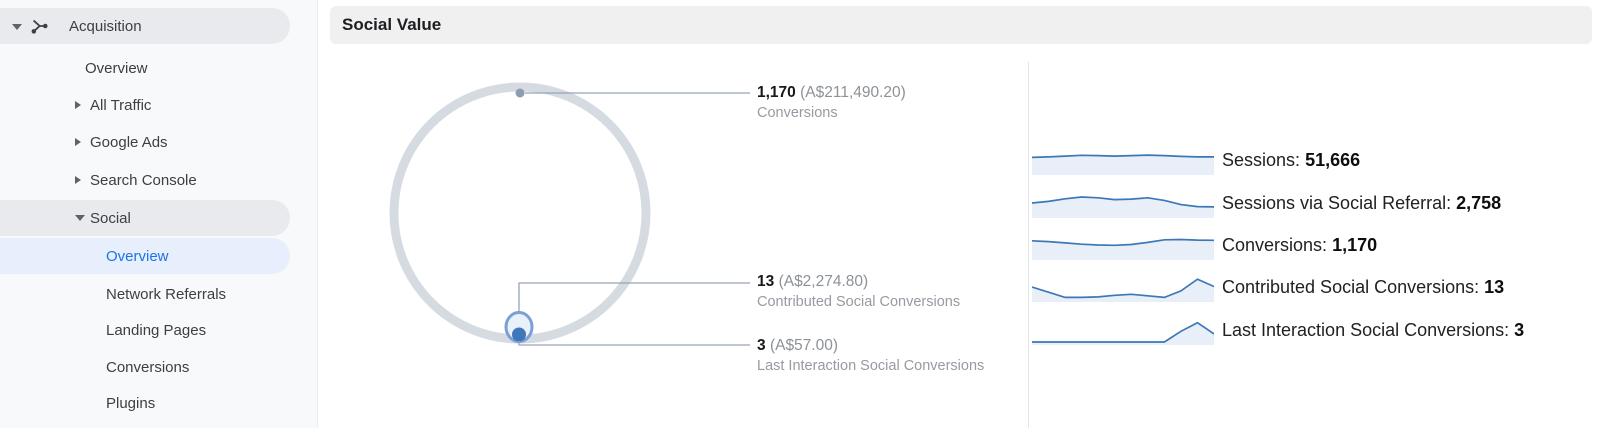 The width and height of the screenshot is (1600, 428). I want to click on sidebar-item-social-overview: Overview, so click(145, 256).